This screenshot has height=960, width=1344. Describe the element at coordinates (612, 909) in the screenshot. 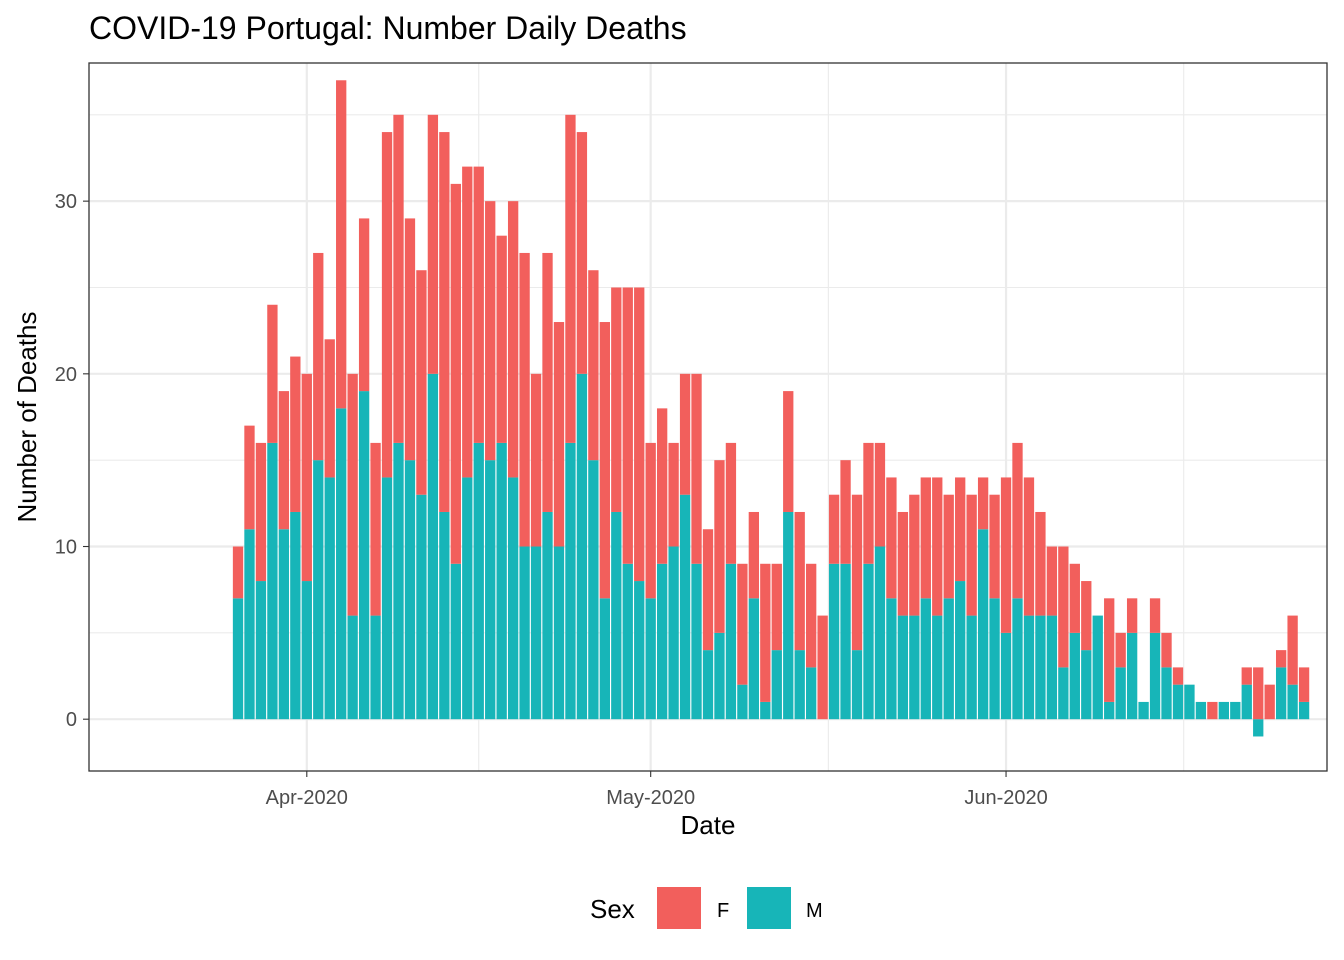

I see `legend-title: Sex` at that location.